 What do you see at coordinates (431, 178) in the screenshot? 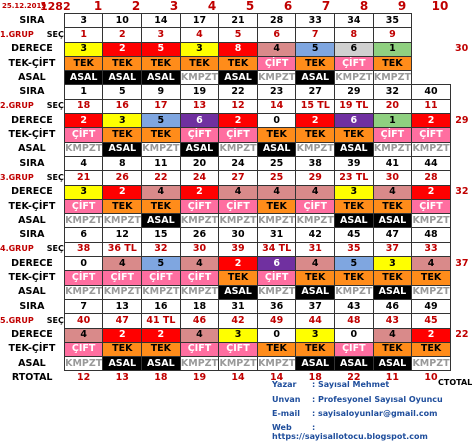
I see `sec-cell: 28` at bounding box center [431, 178].